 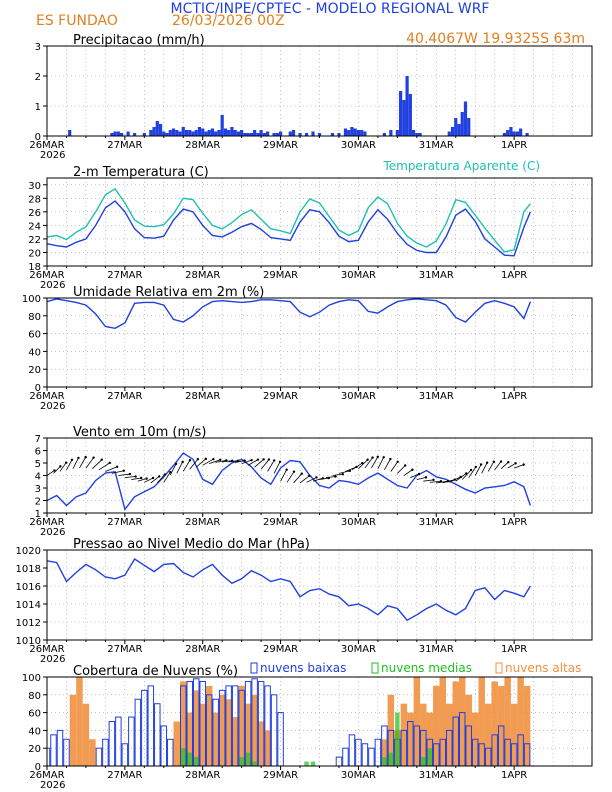 I want to click on y-tick-label: 0, so click(x=38, y=388).